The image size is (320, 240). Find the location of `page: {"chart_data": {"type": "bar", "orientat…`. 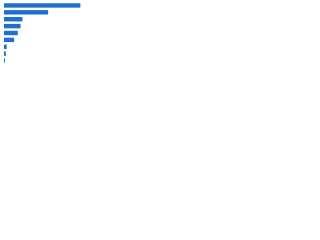

page: {"chart_data": {"type": "bar", "orientat… is located at coordinates (50, 35).